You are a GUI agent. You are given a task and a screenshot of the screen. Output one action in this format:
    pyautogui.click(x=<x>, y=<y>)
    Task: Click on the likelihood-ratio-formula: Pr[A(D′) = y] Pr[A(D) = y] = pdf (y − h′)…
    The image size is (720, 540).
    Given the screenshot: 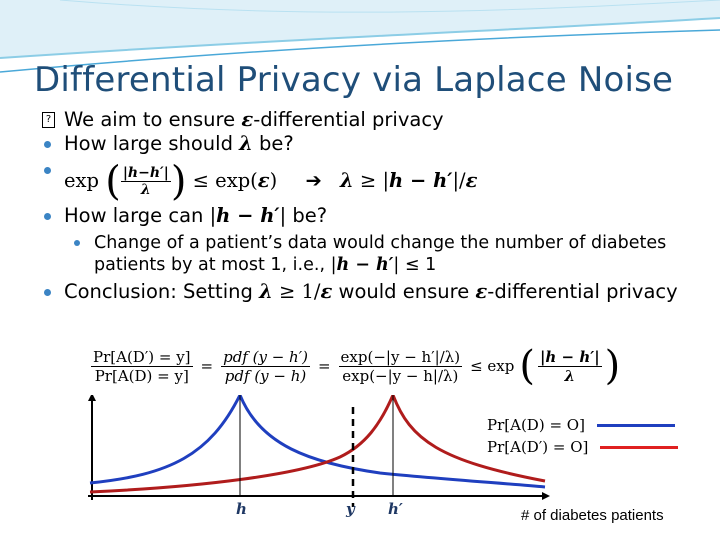 What is the action you would take?
    pyautogui.click(x=356, y=366)
    